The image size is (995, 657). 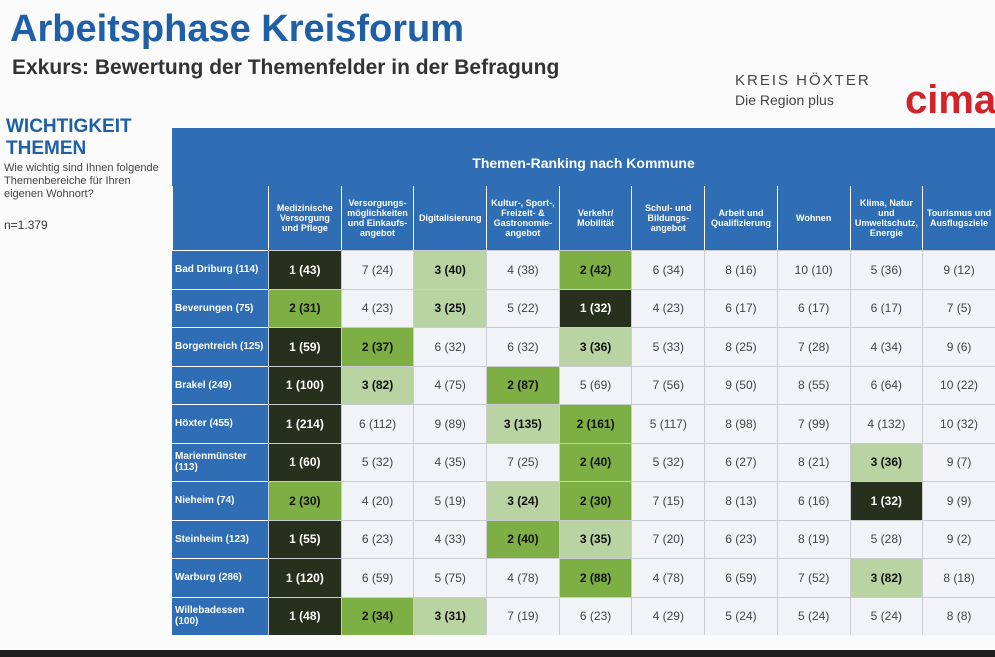 I want to click on row-label: Willebadessen (100), so click(x=220, y=616).